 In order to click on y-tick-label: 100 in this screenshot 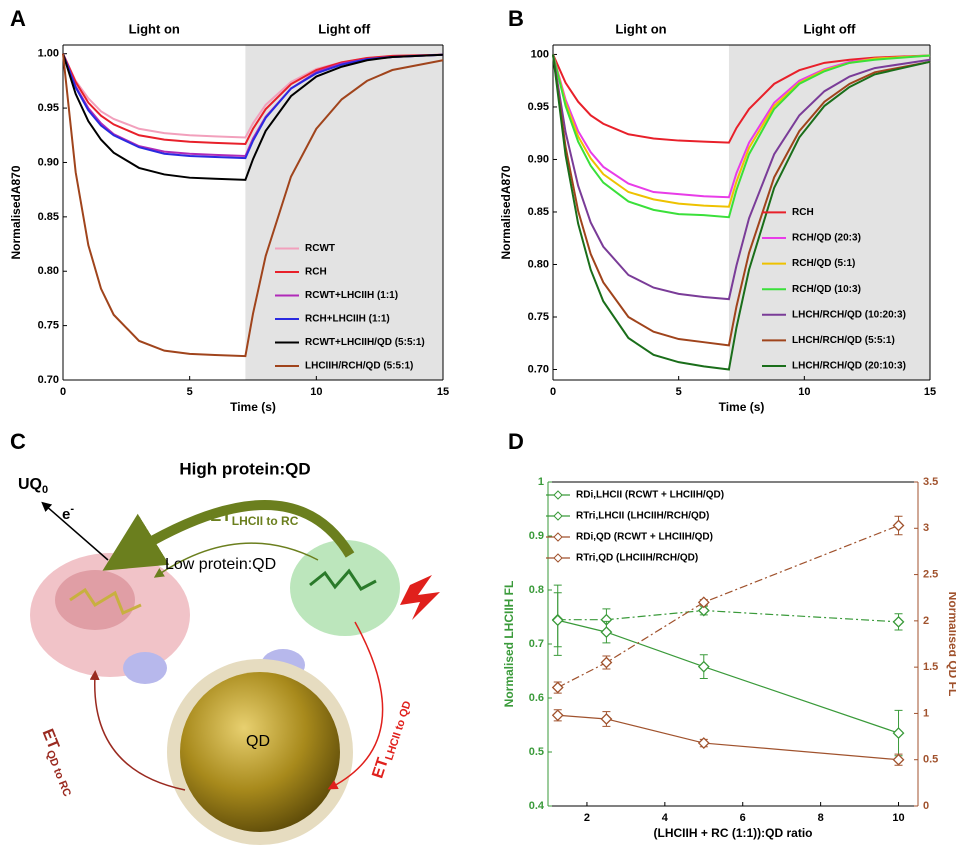, I will do `click(540, 54)`.